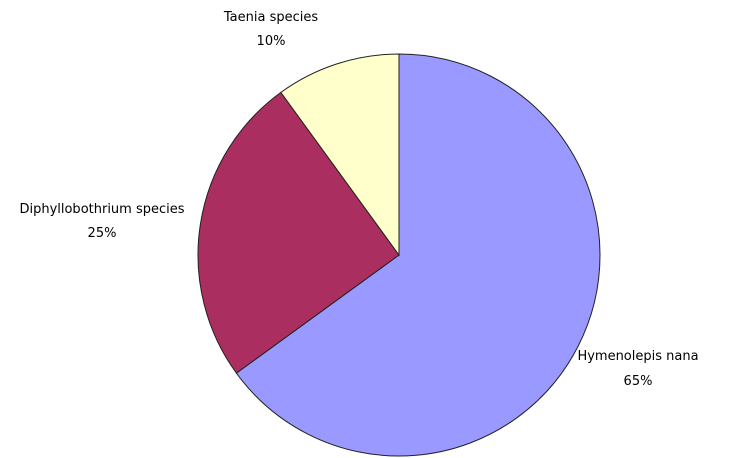  Describe the element at coordinates (638, 381) in the screenshot. I see `slice-percent-label: 65%` at that location.